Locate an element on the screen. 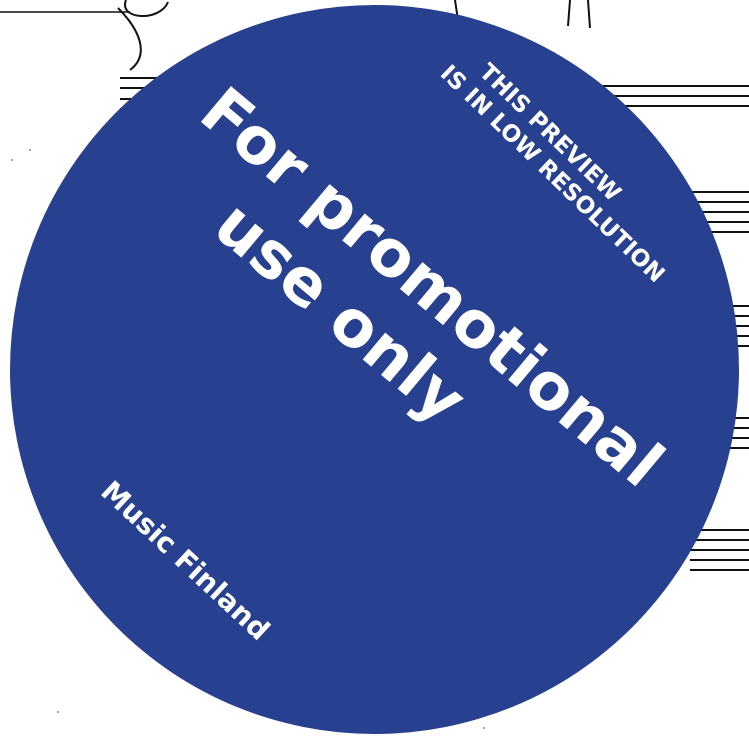 Image resolution: width=749 pixels, height=742 pixels. brand-name: Music Finland is located at coordinates (185, 560).